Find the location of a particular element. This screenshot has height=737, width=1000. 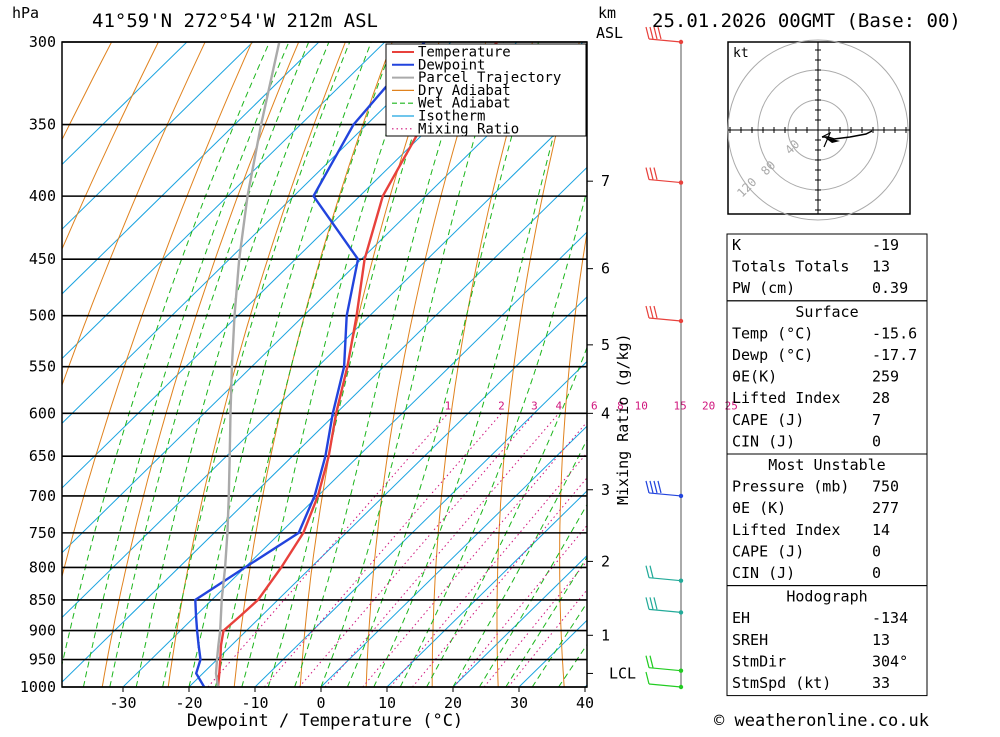

pressure-tick-label: 500 is located at coordinates (42, 316).